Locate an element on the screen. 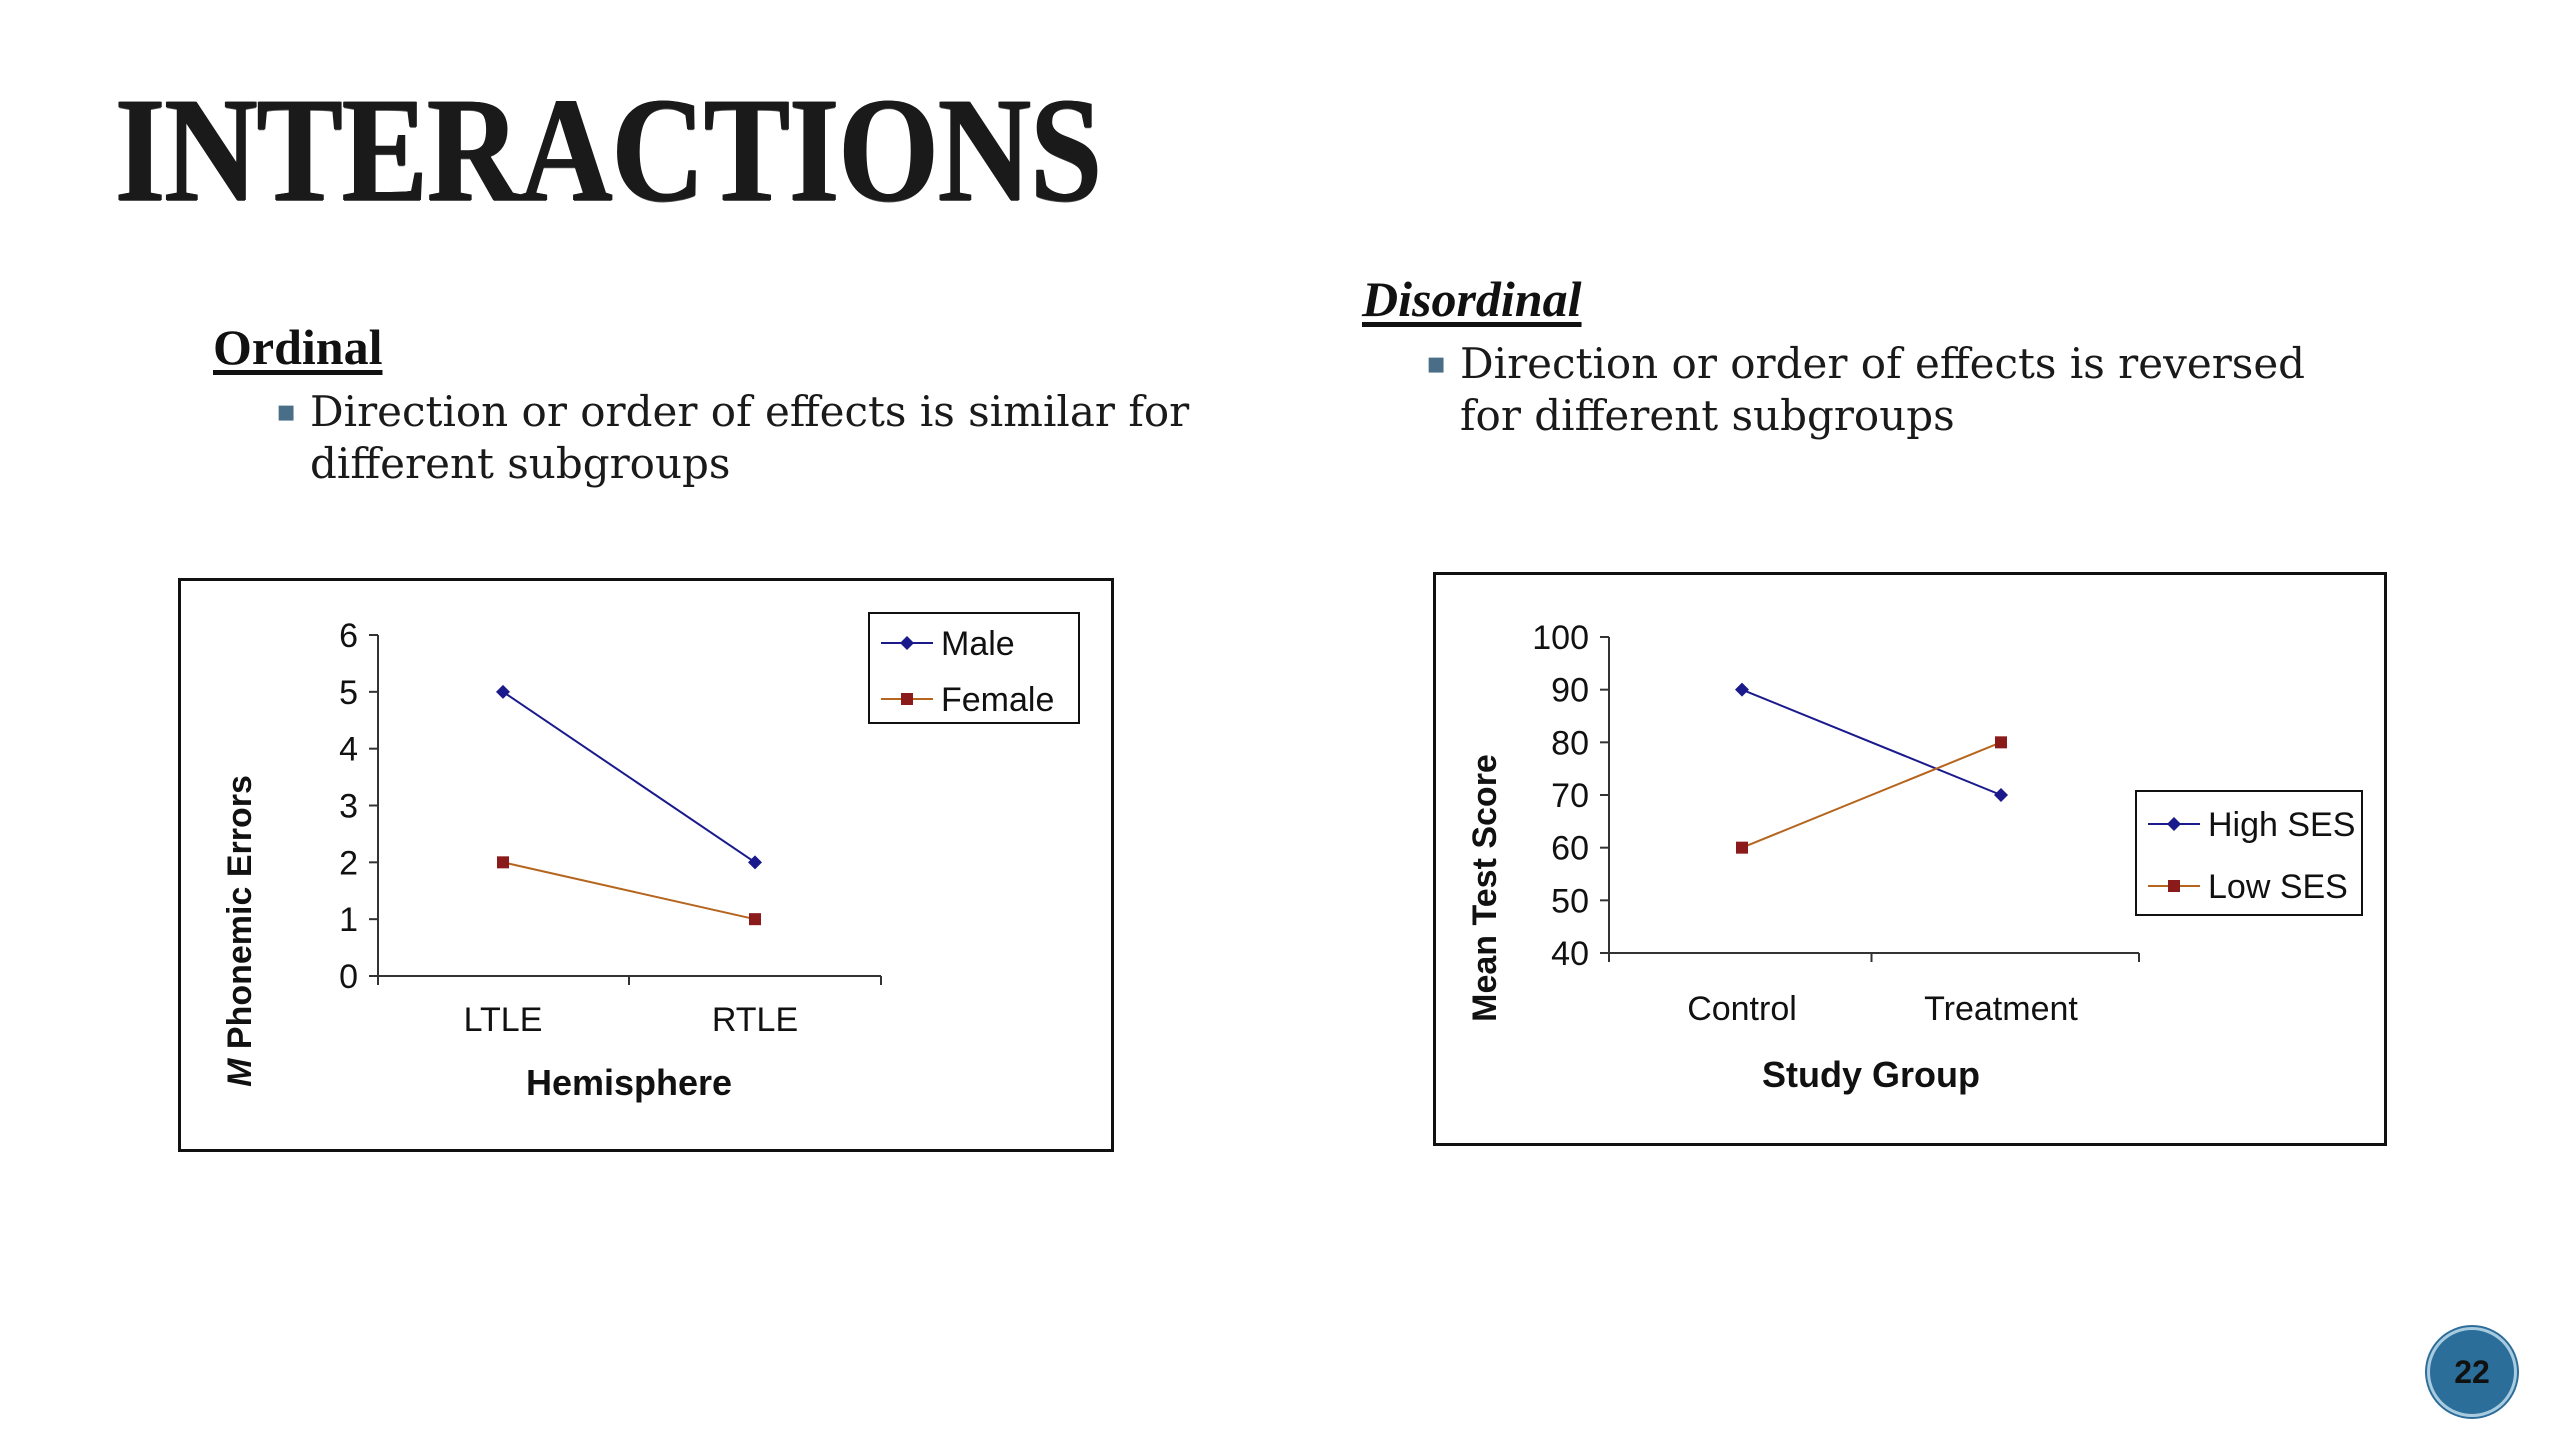 Image resolution: width=2560 pixels, height=1440 pixels. x-tick-label: Treatment is located at coordinates (2001, 1009).